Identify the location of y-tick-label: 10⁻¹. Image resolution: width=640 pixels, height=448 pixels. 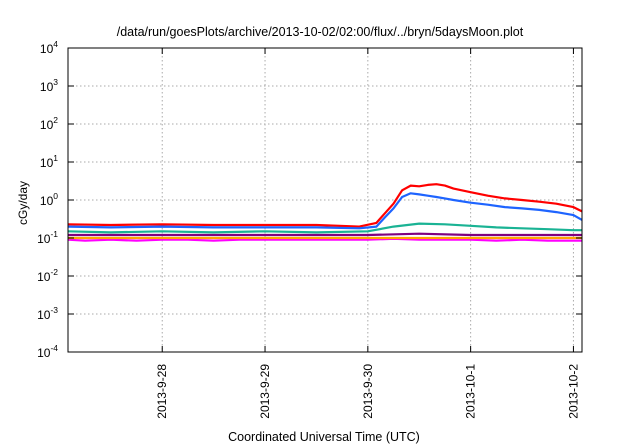
(47, 237).